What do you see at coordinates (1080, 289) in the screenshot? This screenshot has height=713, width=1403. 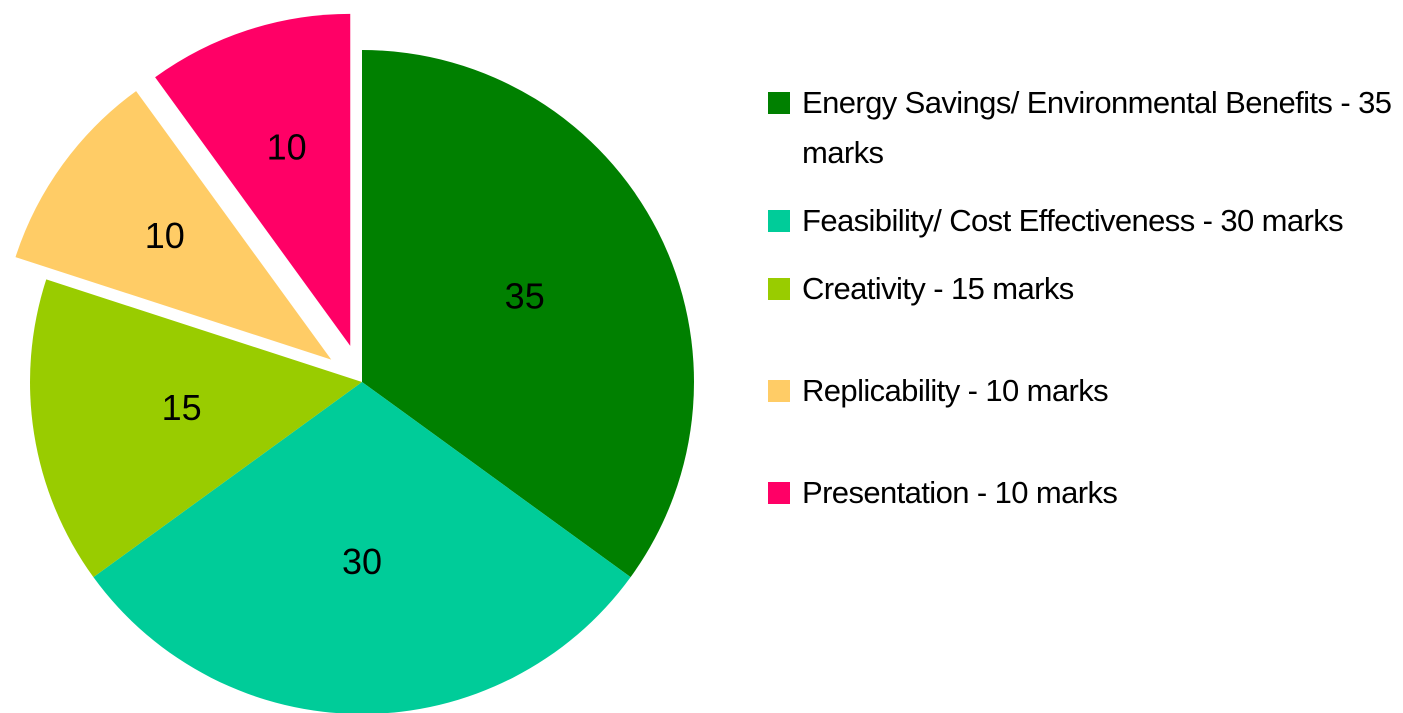 I see `legend-item: Creativity - 15 marks` at bounding box center [1080, 289].